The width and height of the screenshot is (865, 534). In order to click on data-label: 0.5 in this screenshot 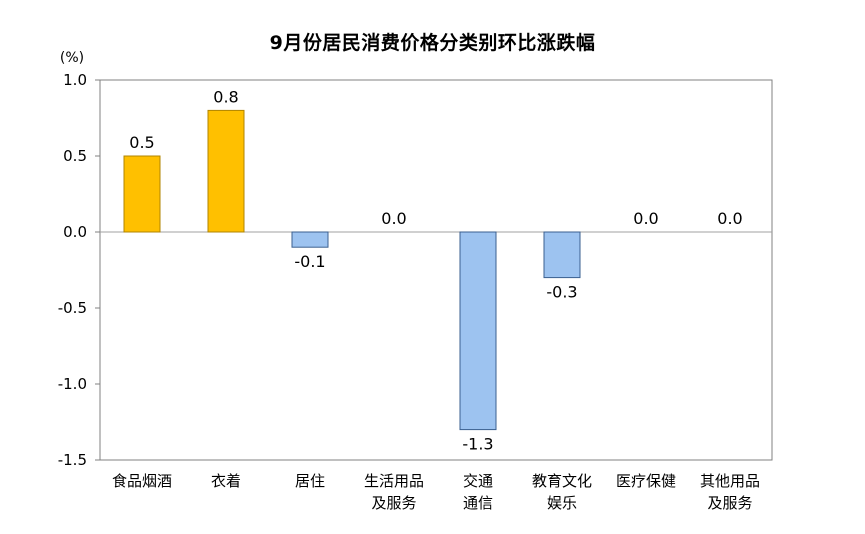, I will do `click(141, 142)`.